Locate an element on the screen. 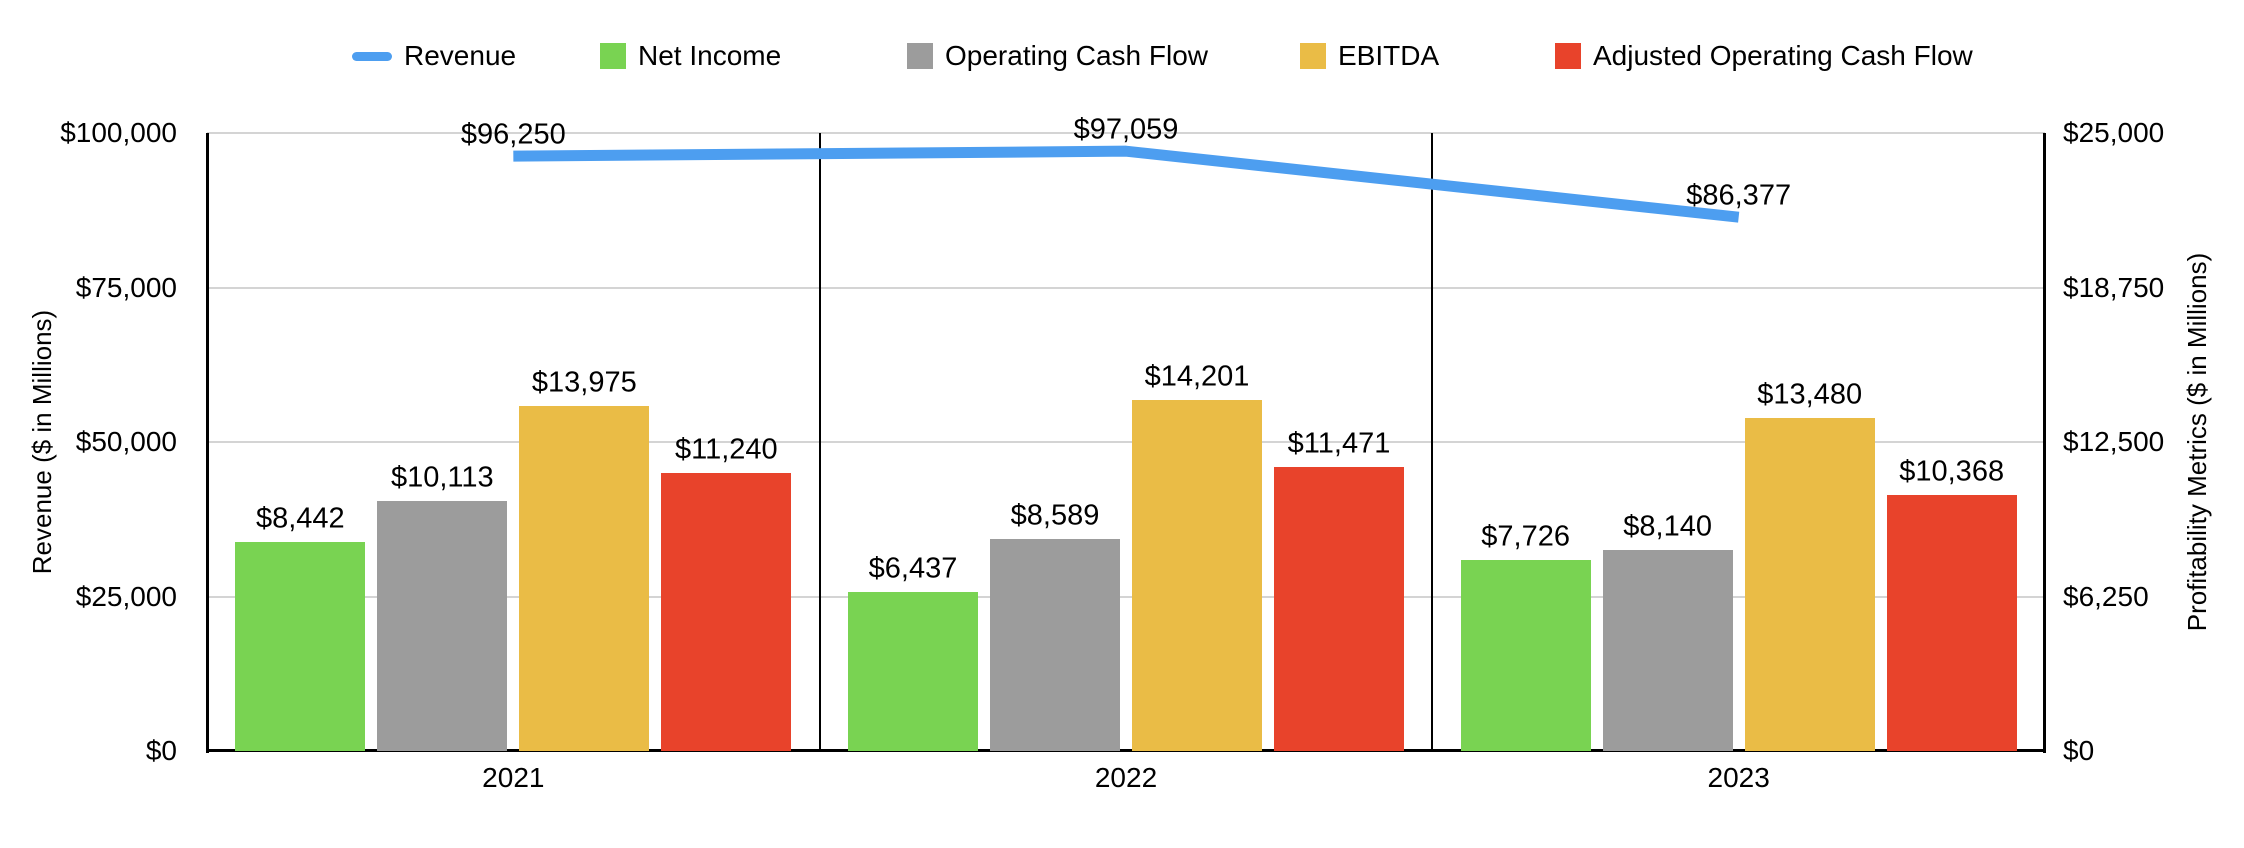 This screenshot has width=2244, height=848. bar-value-label: $11,471 is located at coordinates (1339, 443).